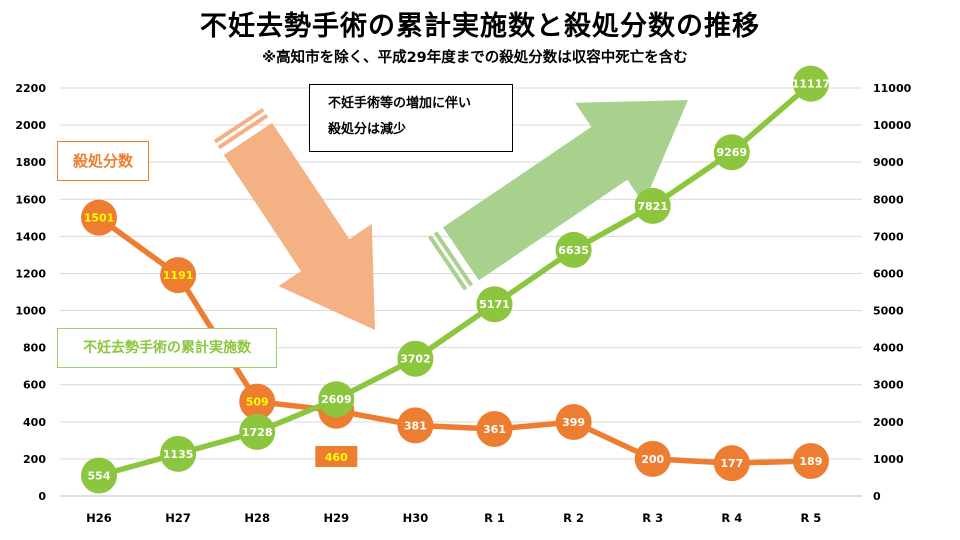 The image size is (960, 540). What do you see at coordinates (888, 459) in the screenshot?
I see `y-right-tick-label: 1000` at bounding box center [888, 459].